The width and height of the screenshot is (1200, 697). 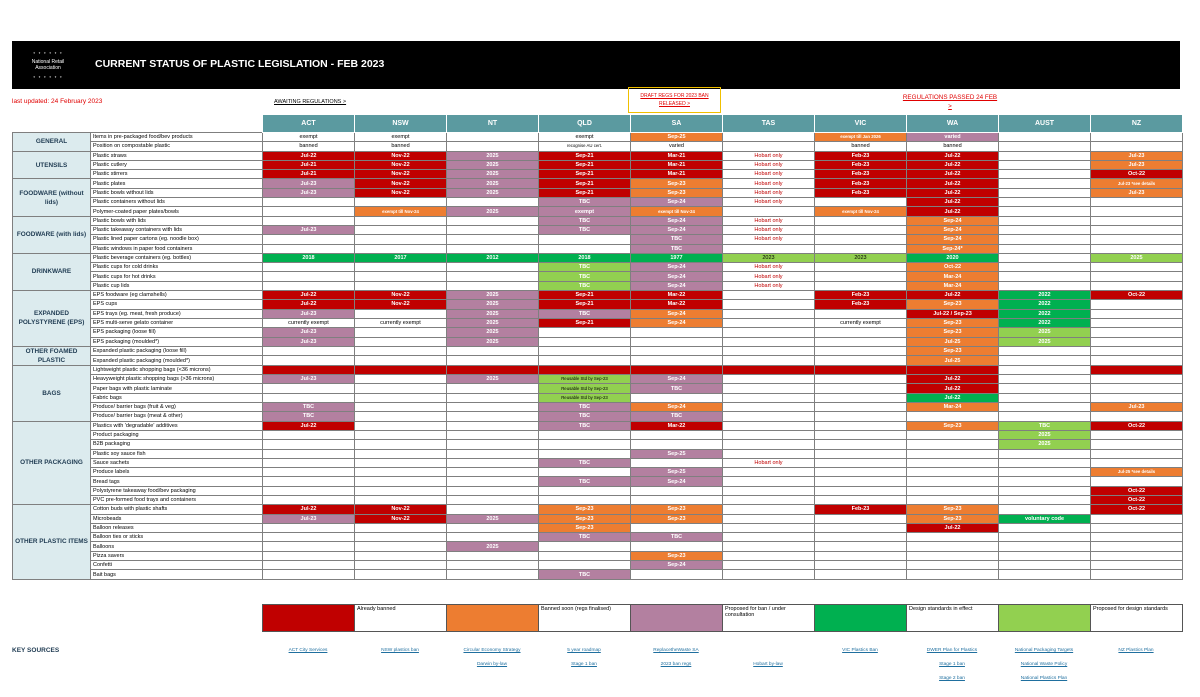 What do you see at coordinates (400, 211) in the screenshot?
I see `status-cell-nsw: exempt till Nov-24` at bounding box center [400, 211].